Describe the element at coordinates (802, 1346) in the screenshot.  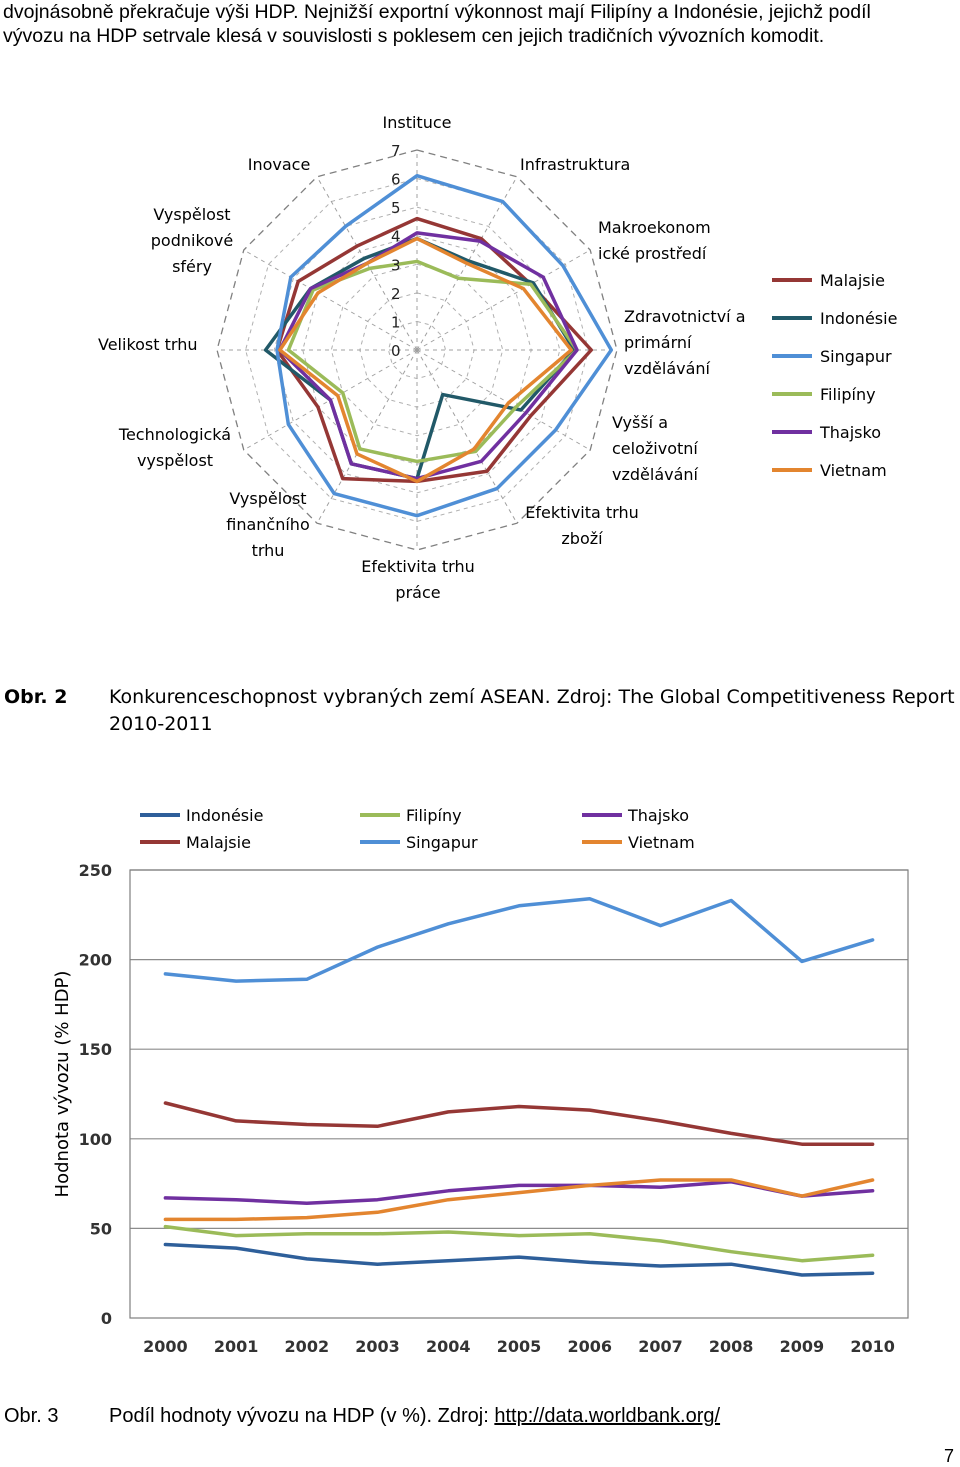
I see `x-tick-label: 2009` at that location.